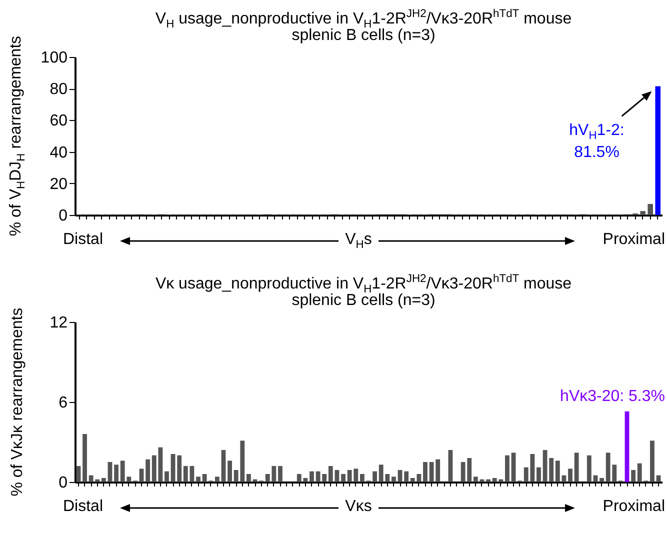  What do you see at coordinates (59, 323) in the screenshot?
I see `y-tick-label: 12` at bounding box center [59, 323].